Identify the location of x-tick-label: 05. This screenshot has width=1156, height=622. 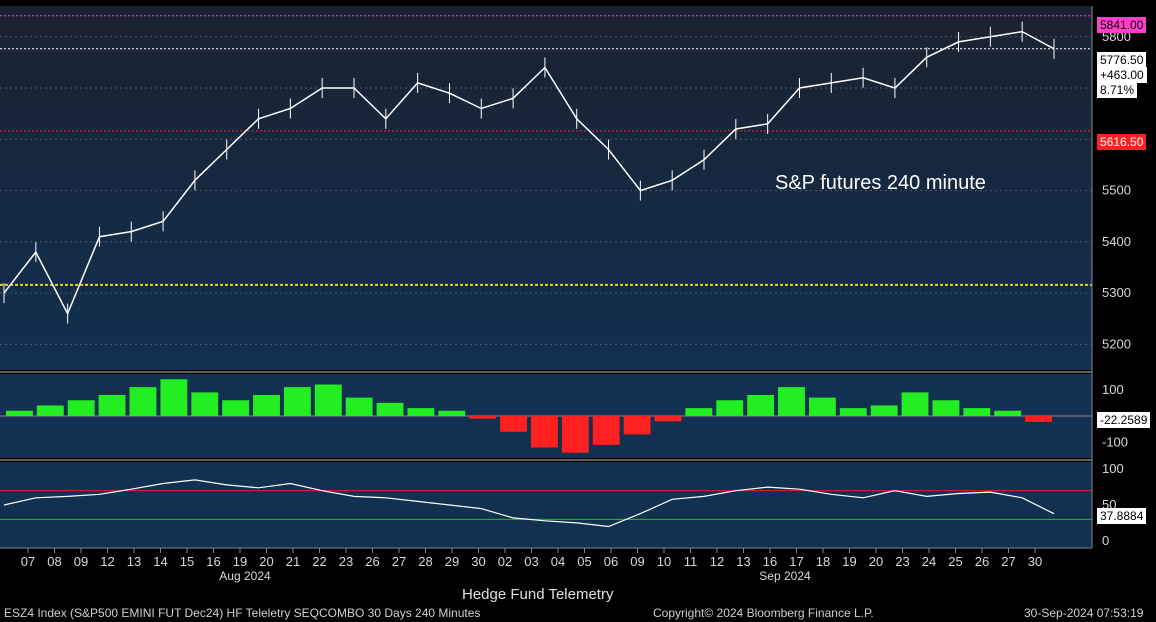
(584, 561).